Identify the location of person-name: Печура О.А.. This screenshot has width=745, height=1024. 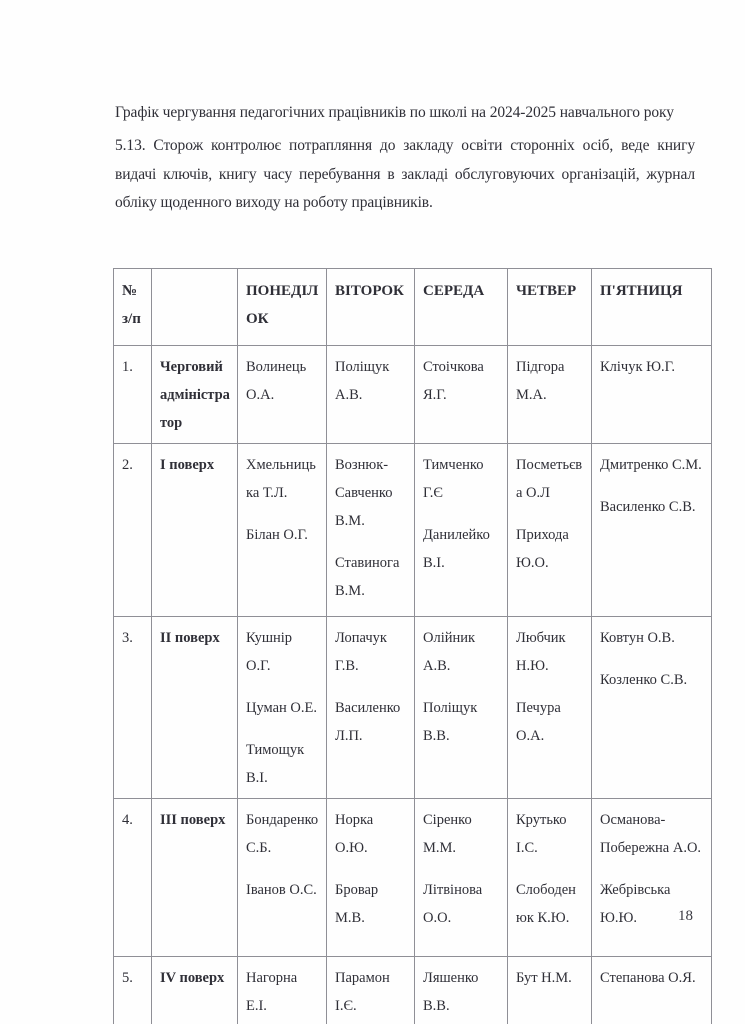
(538, 722).